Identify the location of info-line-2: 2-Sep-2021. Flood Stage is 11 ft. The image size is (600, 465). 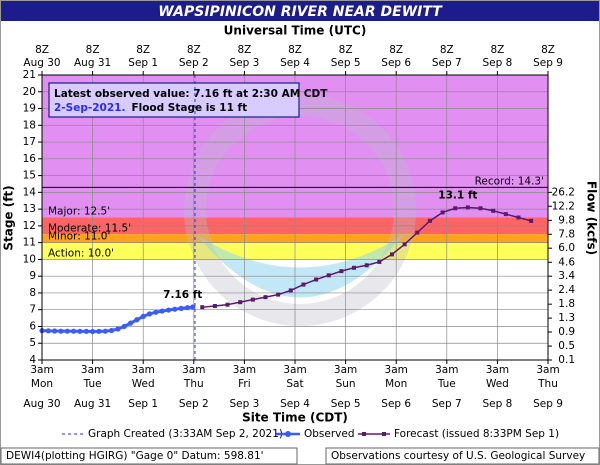
(150, 108).